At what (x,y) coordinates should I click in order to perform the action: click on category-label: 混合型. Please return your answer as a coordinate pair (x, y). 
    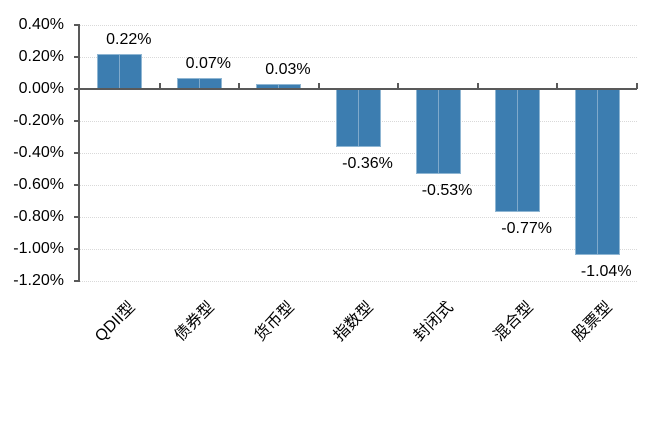
    Looking at the image, I should click on (513, 321).